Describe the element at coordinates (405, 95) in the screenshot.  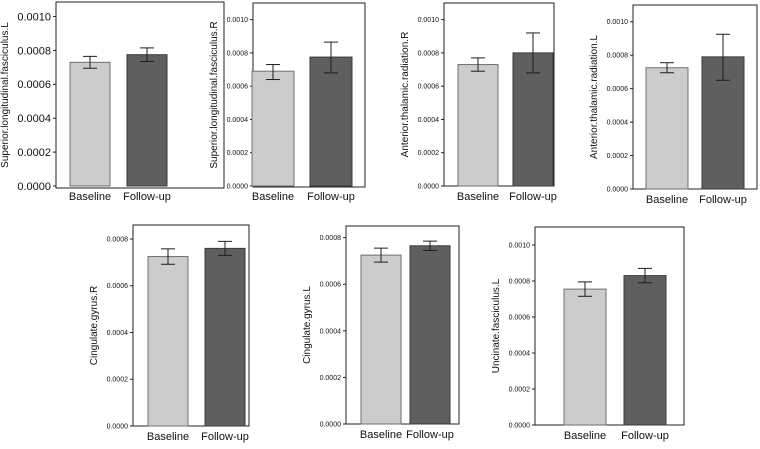
I see `y-axis-label: Anterior.thalamic.radiation.R` at that location.